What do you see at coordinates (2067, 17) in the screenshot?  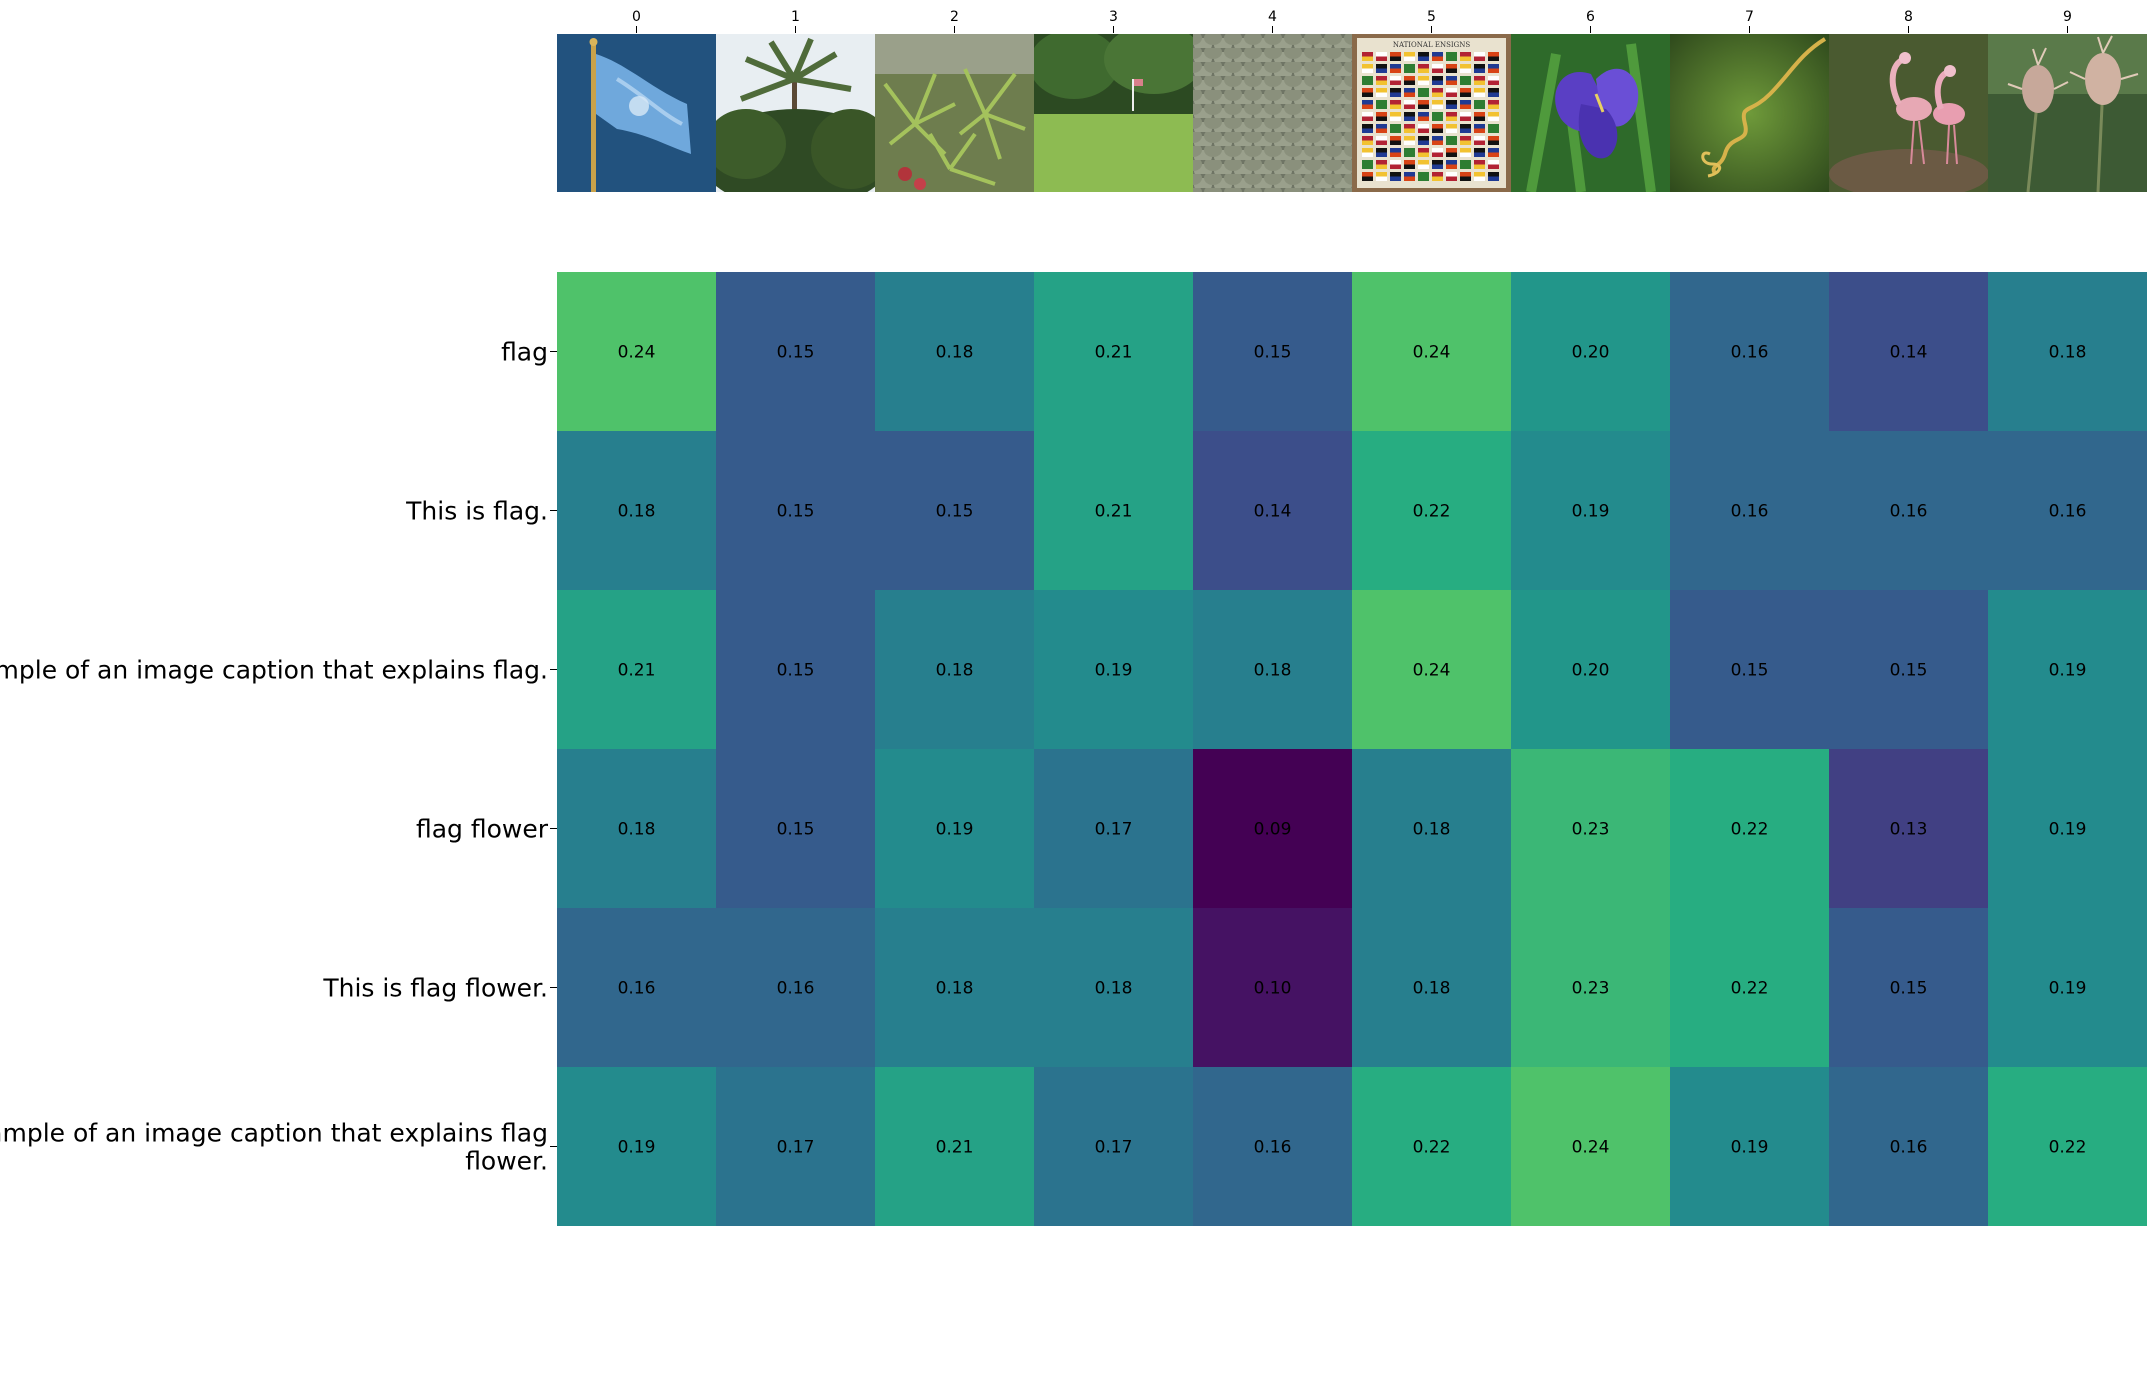 I see `column-tick-label: 9` at bounding box center [2067, 17].